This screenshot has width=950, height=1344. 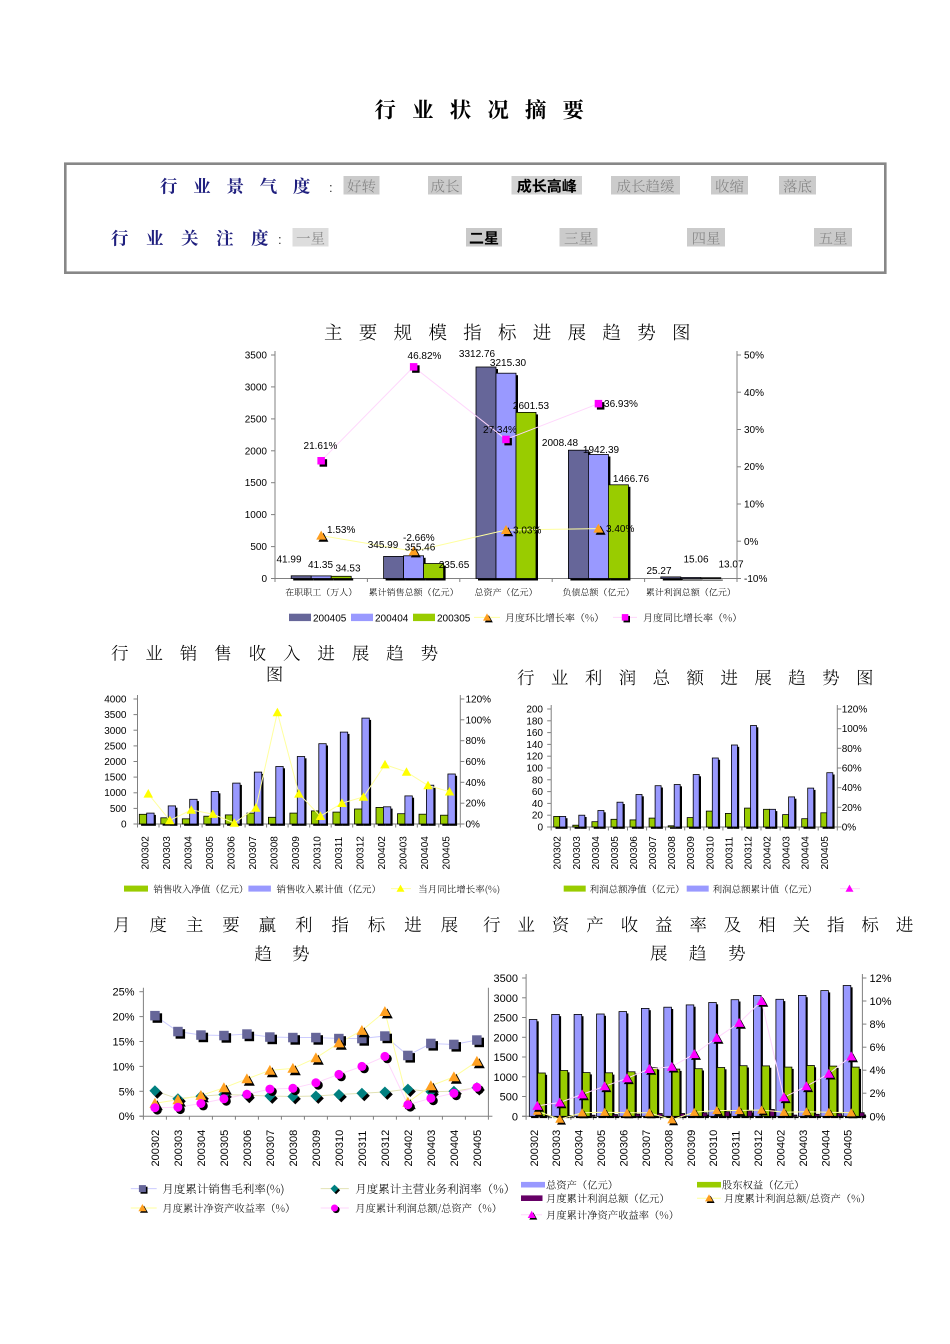 What do you see at coordinates (347, 569) in the screenshot?
I see `svg-text: 34.53` at bounding box center [347, 569].